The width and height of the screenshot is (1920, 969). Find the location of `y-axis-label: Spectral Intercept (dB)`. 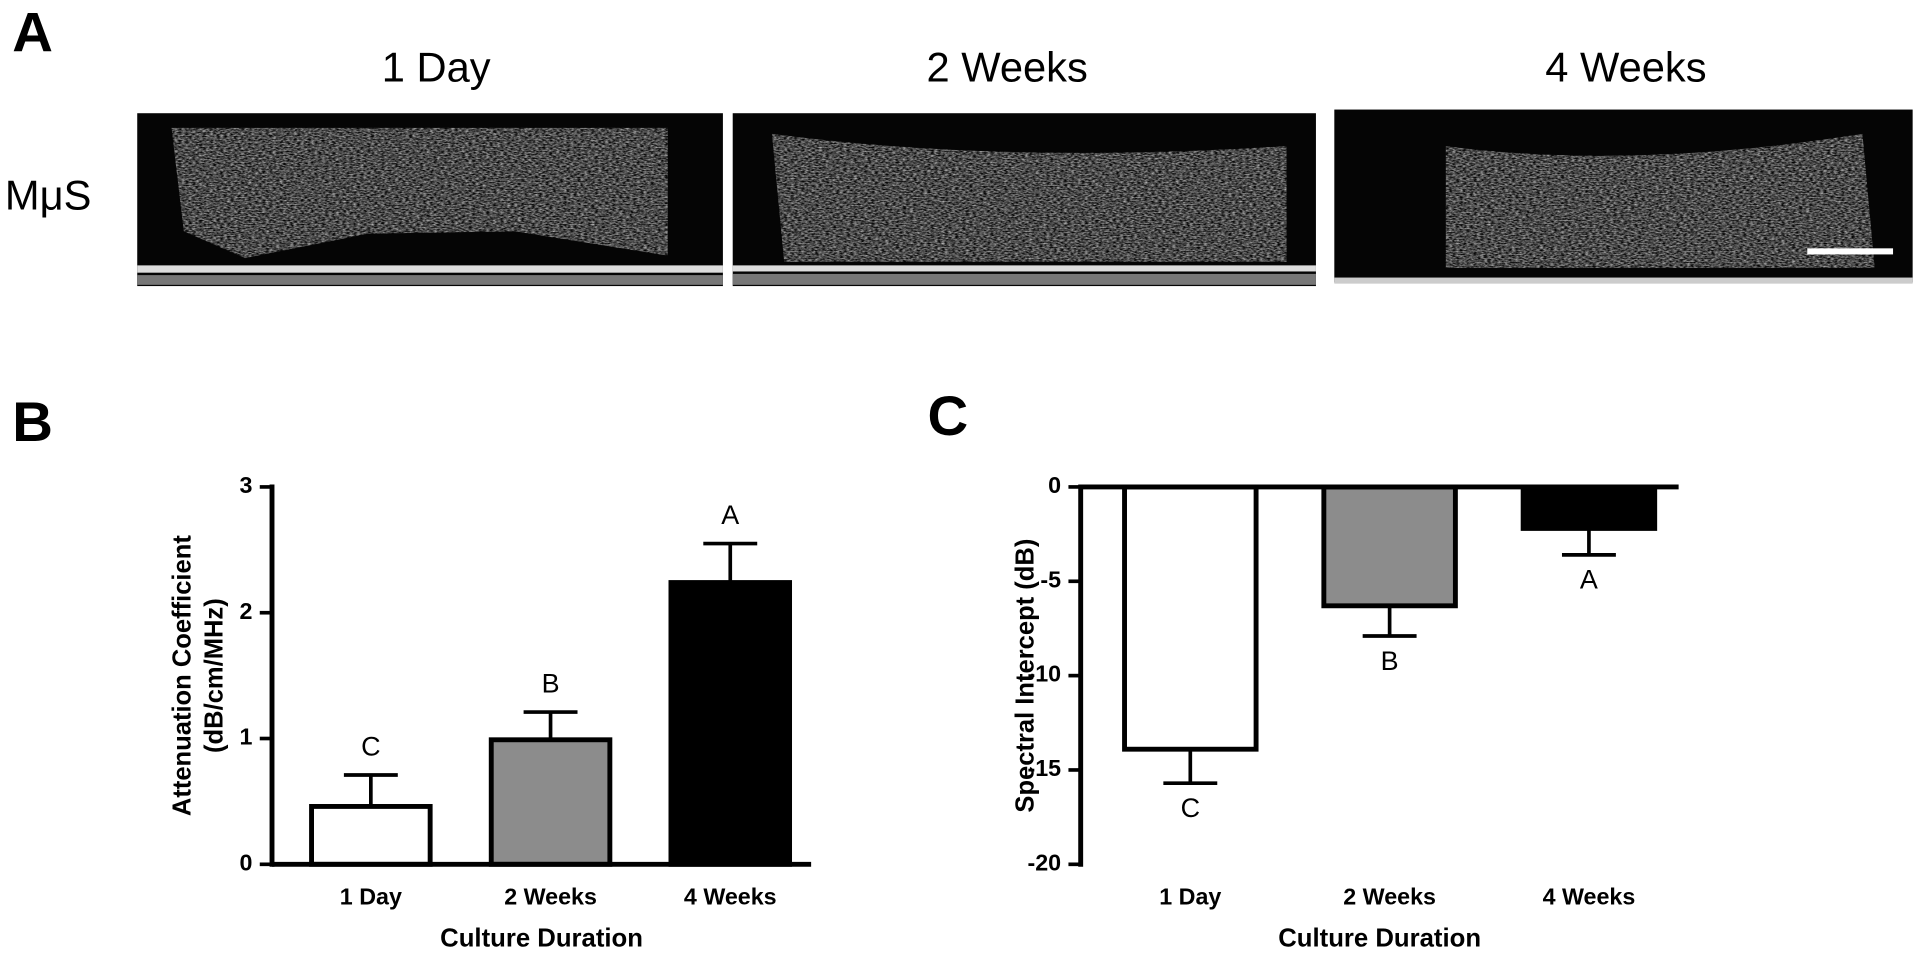

y-axis-label: Spectral Intercept (dB) is located at coordinates (1025, 676).